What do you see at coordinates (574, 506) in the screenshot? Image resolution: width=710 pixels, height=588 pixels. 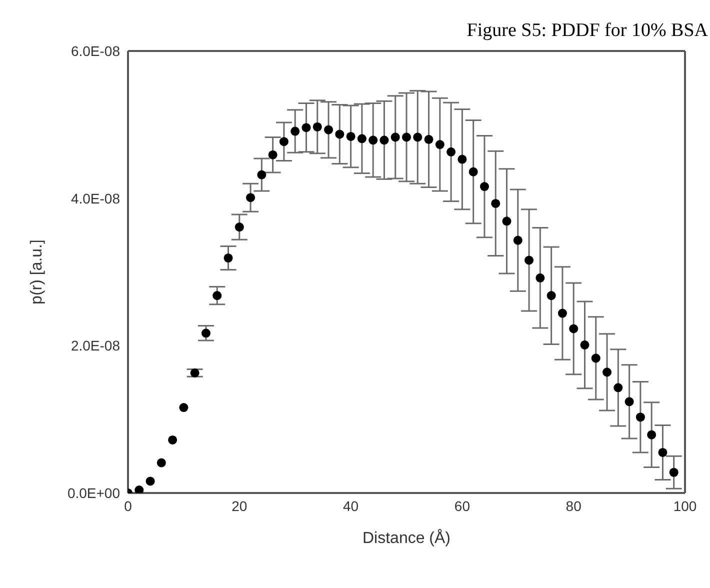 I see `x-tick-label: 80` at bounding box center [574, 506].